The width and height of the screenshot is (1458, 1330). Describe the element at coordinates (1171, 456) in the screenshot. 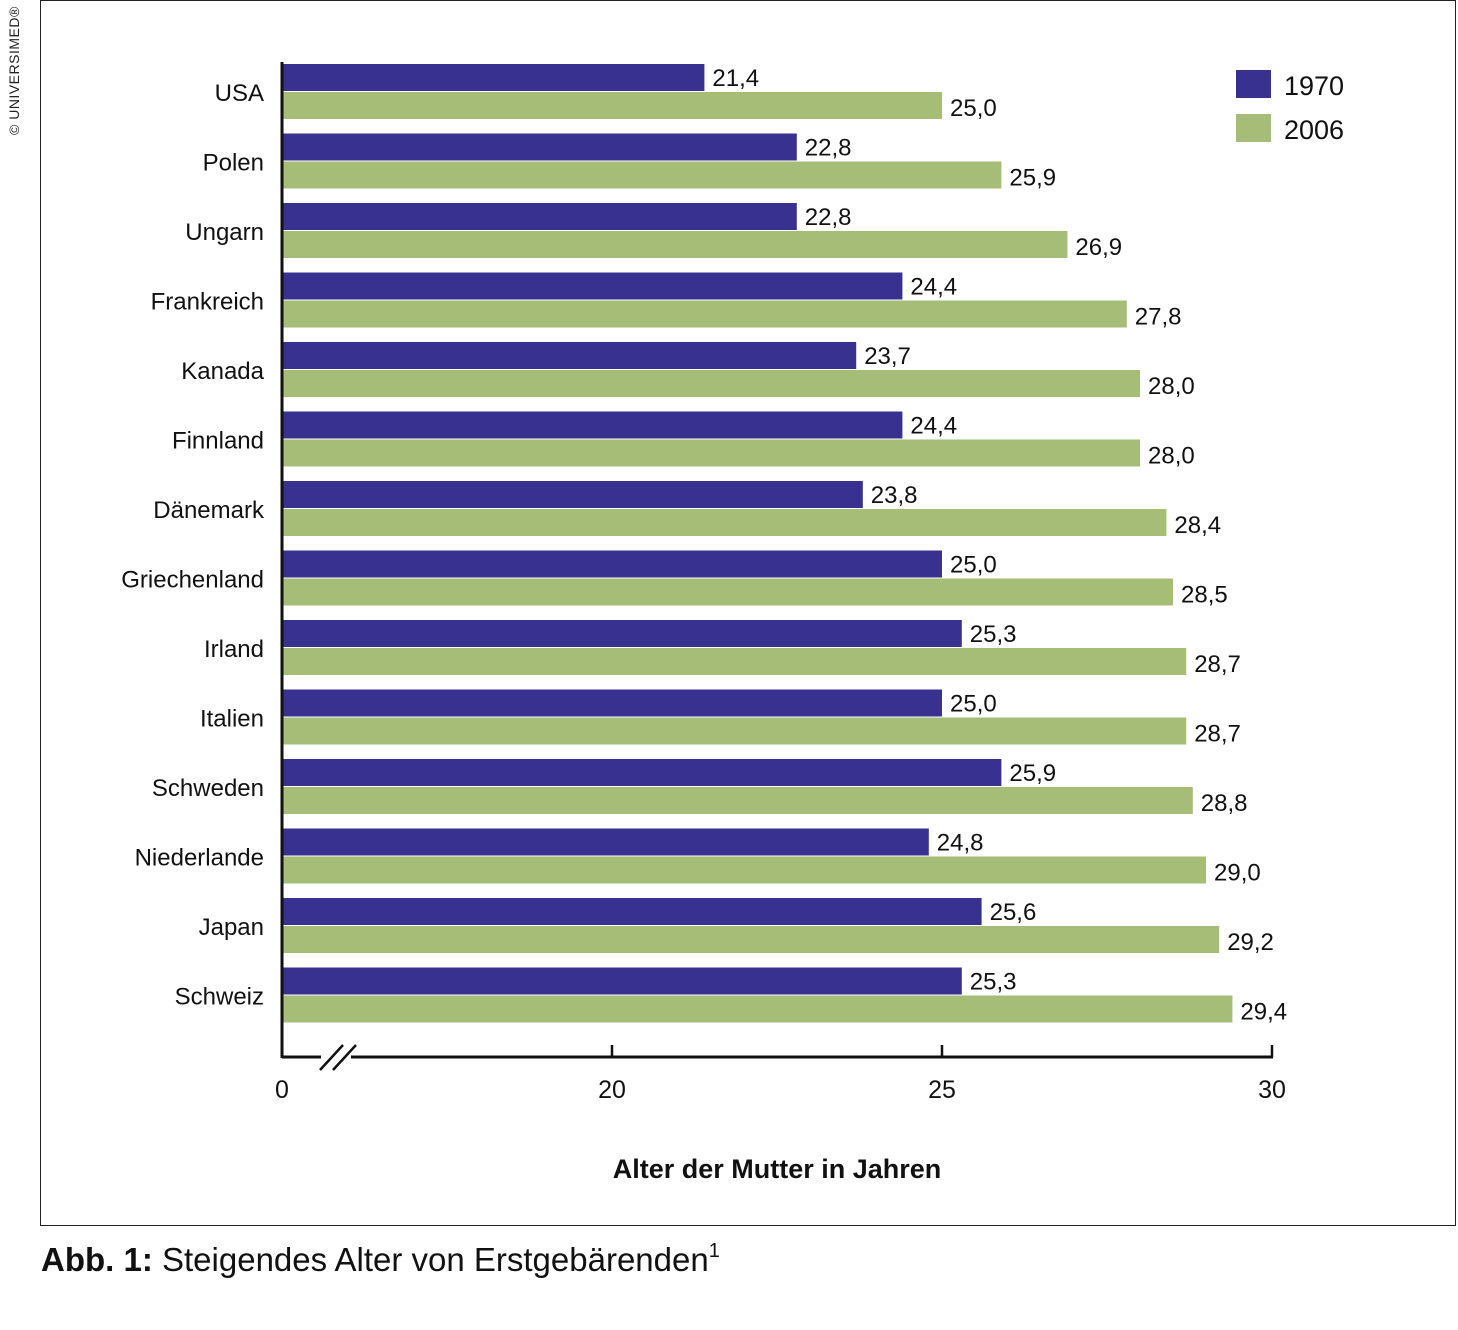

I see `data-label-2006-finnland: 28,0` at that location.